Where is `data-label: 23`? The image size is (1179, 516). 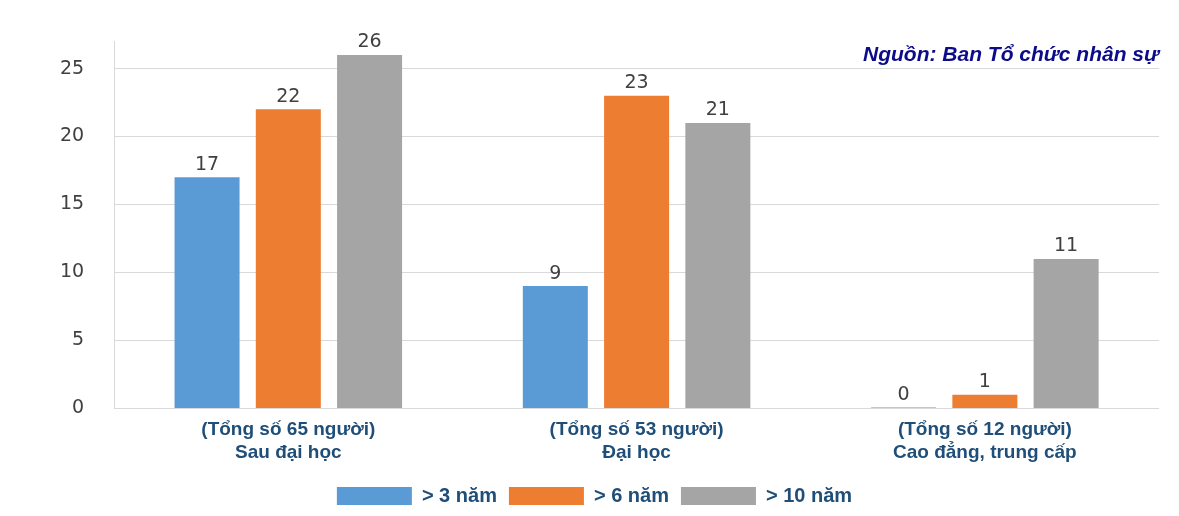 data-label: 23 is located at coordinates (636, 81).